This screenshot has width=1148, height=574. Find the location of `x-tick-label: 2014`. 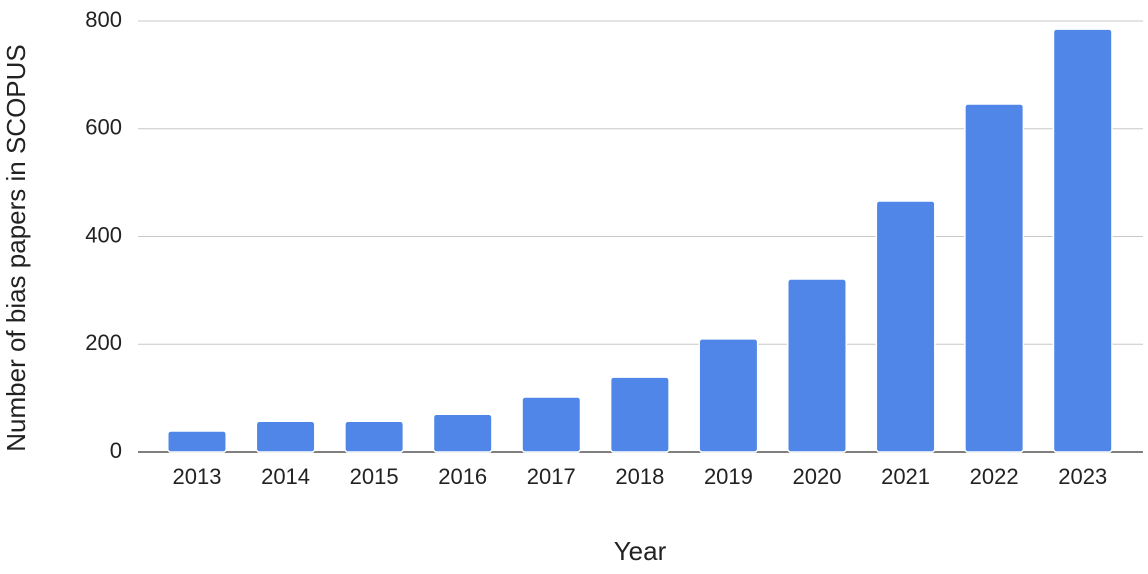

x-tick-label: 2014 is located at coordinates (285, 476).